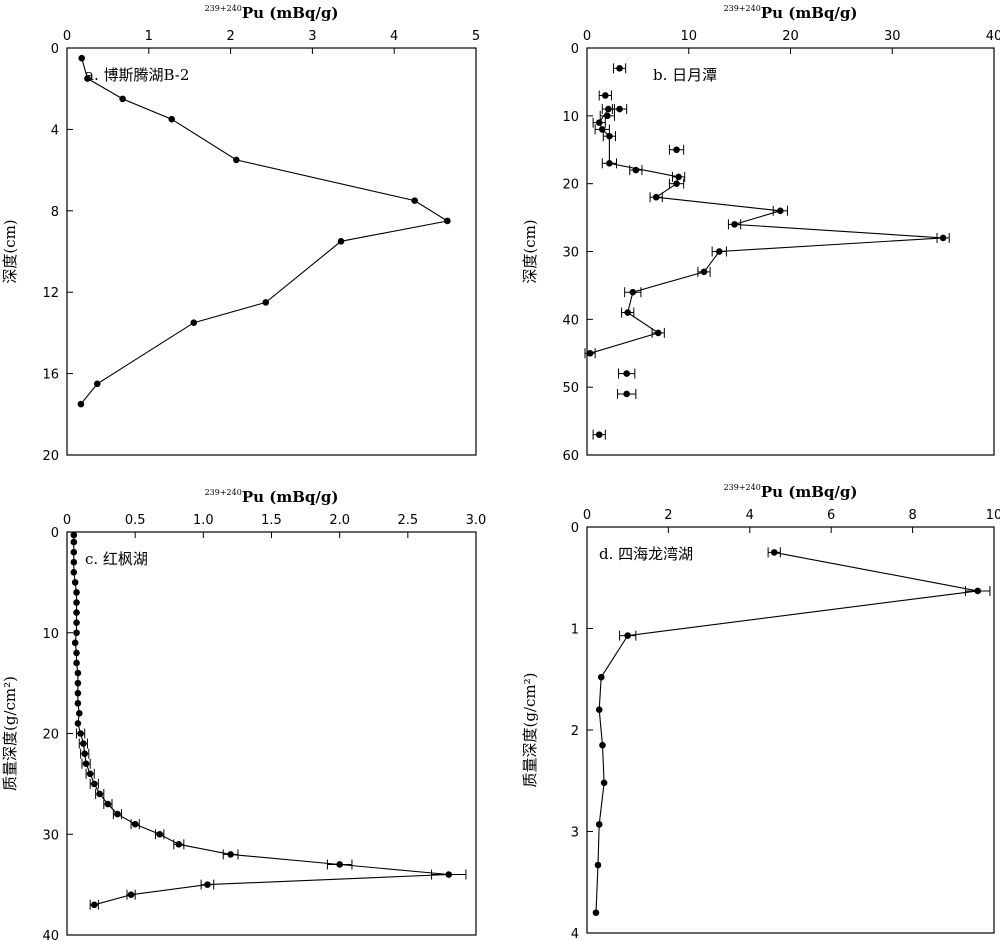  What do you see at coordinates (892, 36) in the screenshot?
I see `x-tick-label-b: 30` at bounding box center [892, 36].